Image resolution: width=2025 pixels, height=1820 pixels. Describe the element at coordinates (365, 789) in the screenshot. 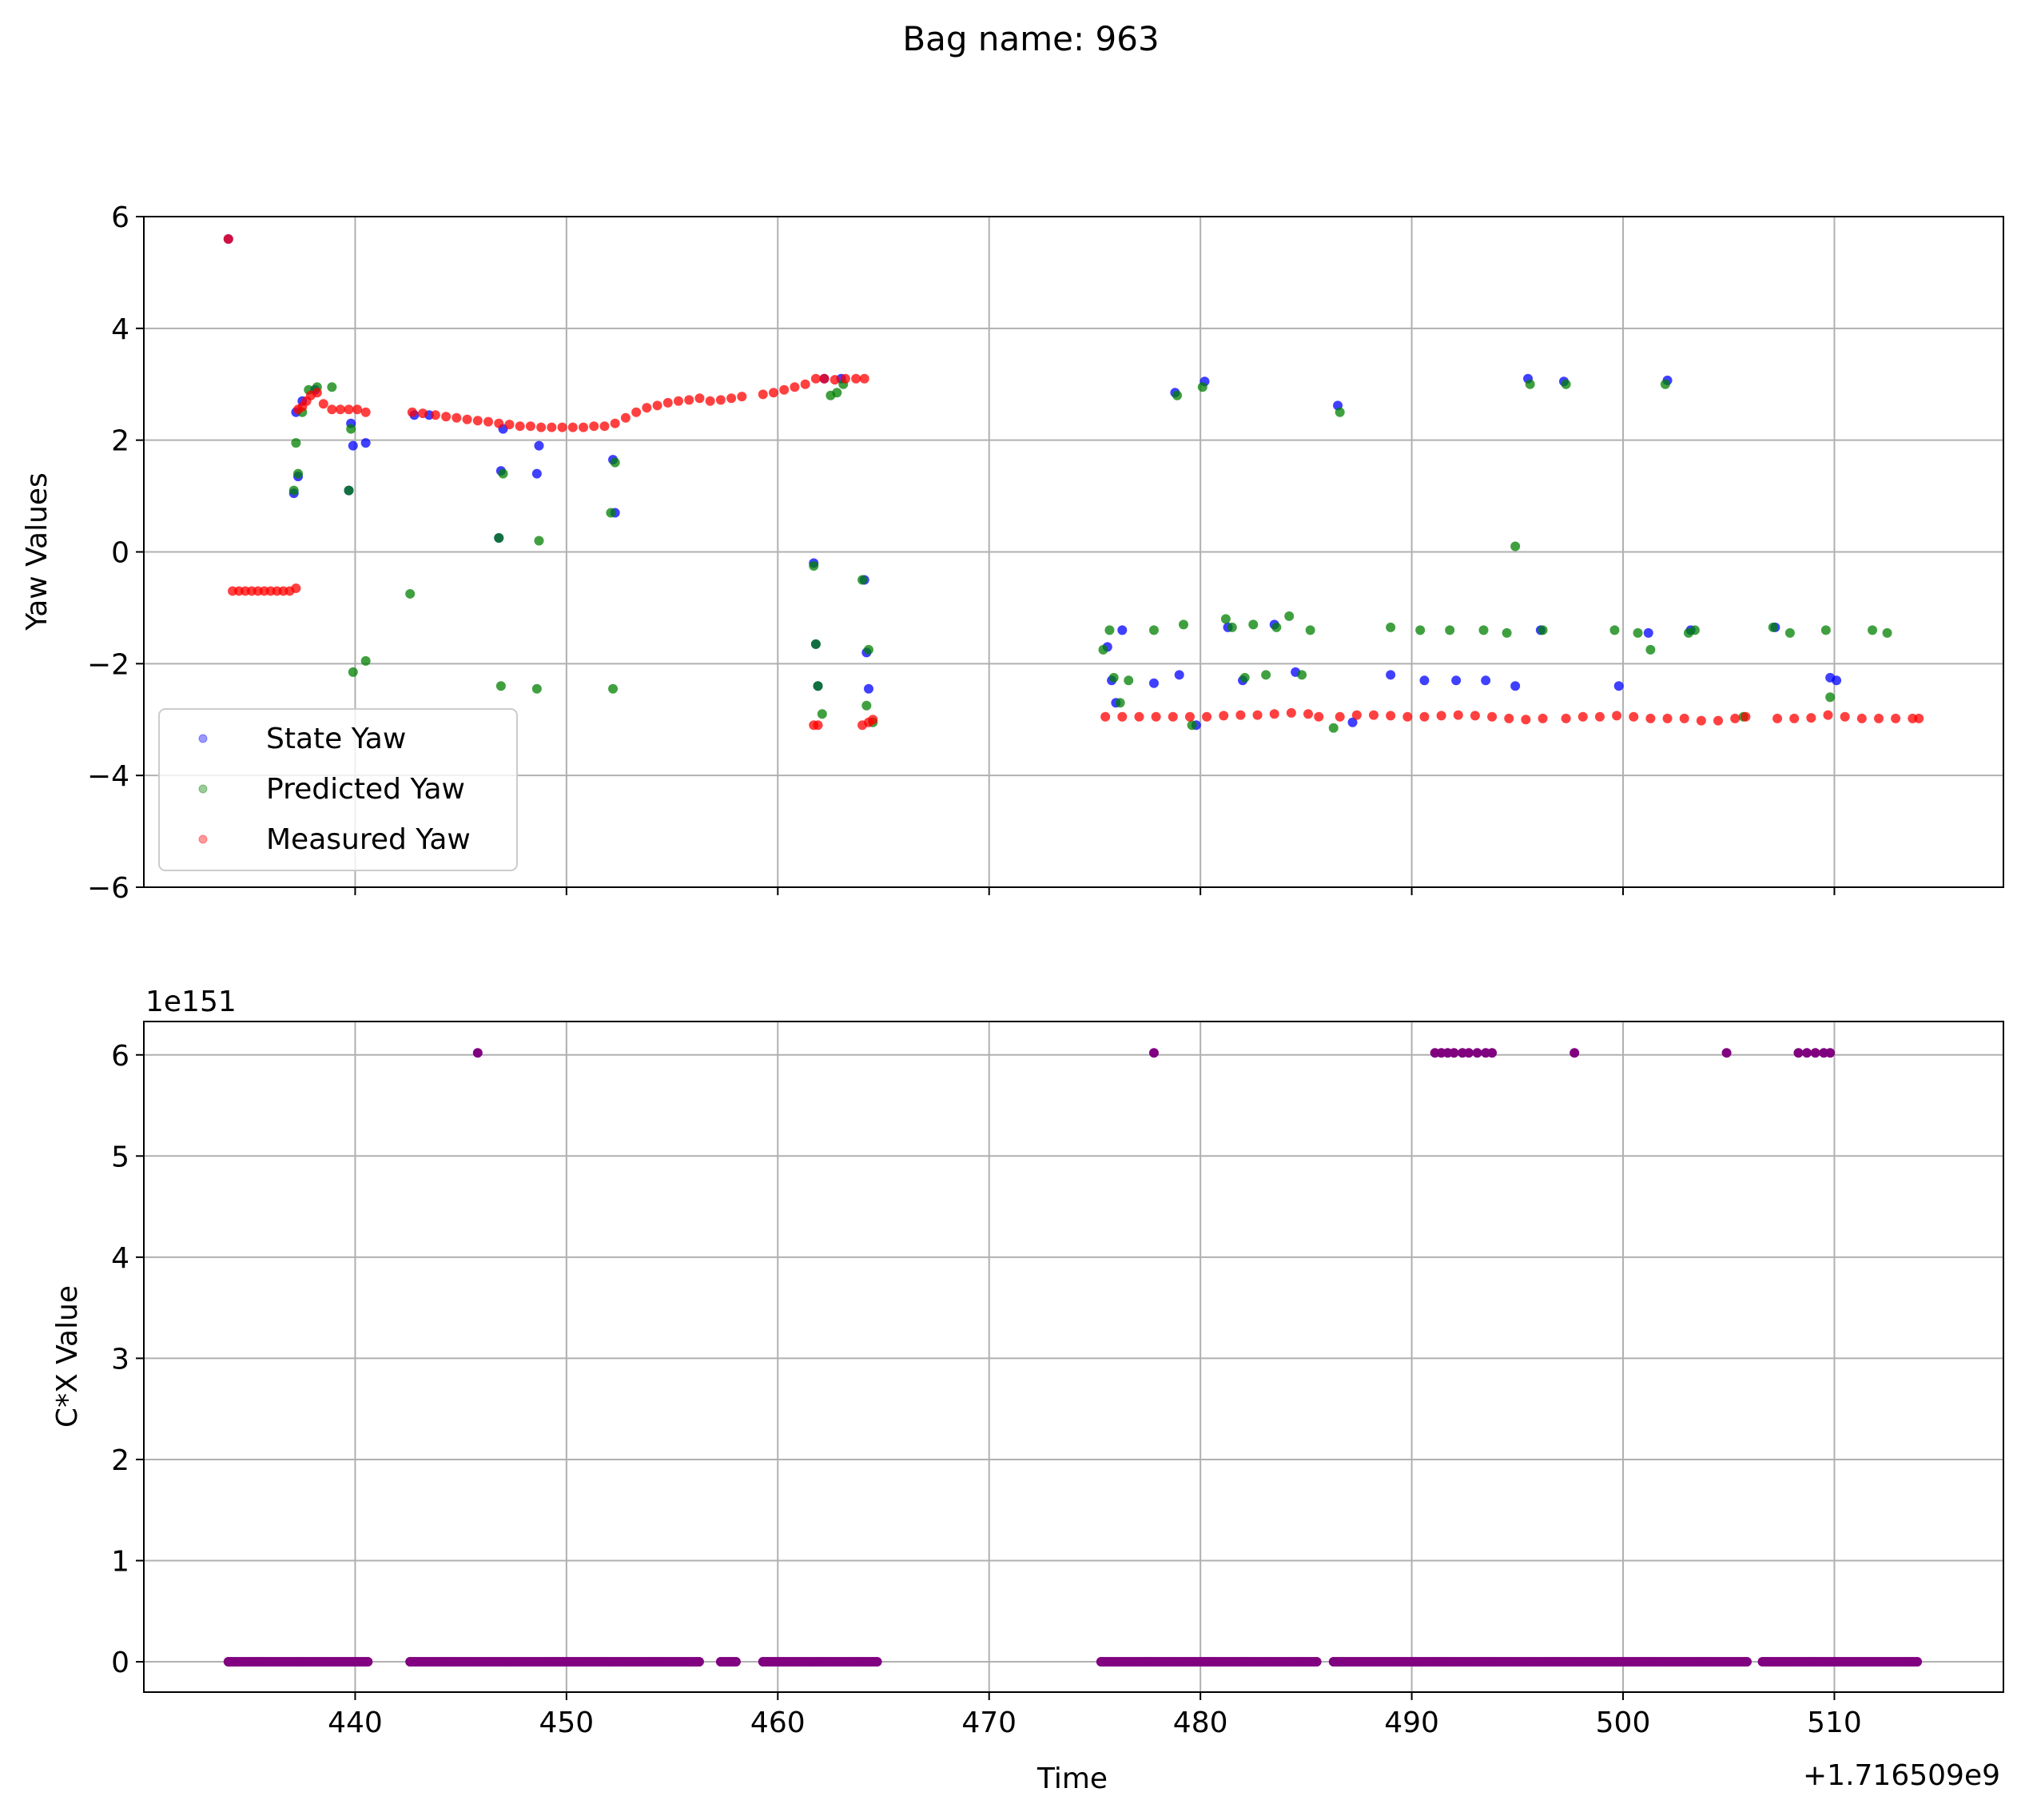

I see `legend-label-predicted-yaw: Predicted Yaw` at that location.